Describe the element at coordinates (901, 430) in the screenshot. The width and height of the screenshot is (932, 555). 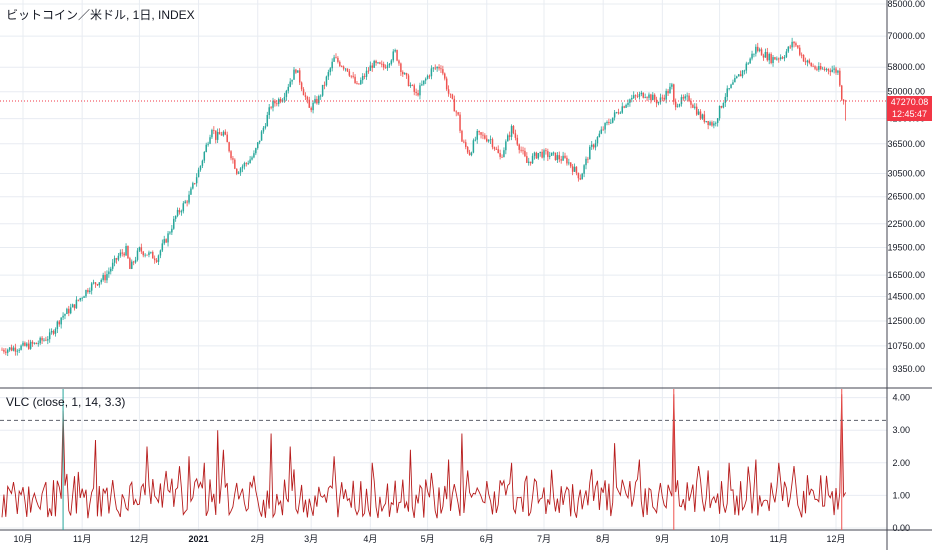
I see `indicator-axis-label: 3.00` at that location.